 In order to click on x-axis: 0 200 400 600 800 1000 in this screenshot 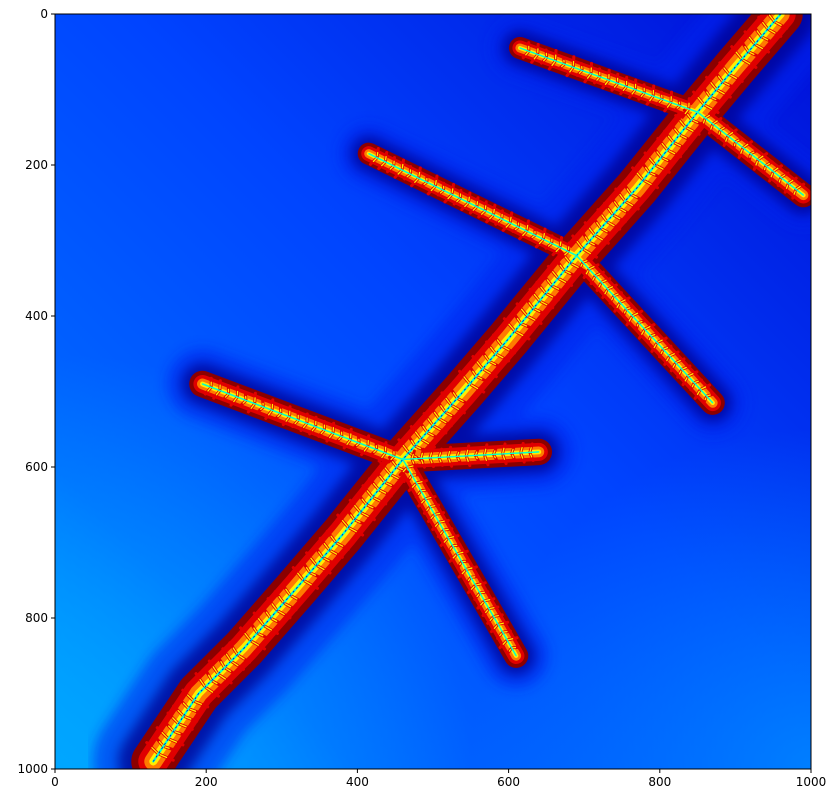, I will do `click(438, 779)`.